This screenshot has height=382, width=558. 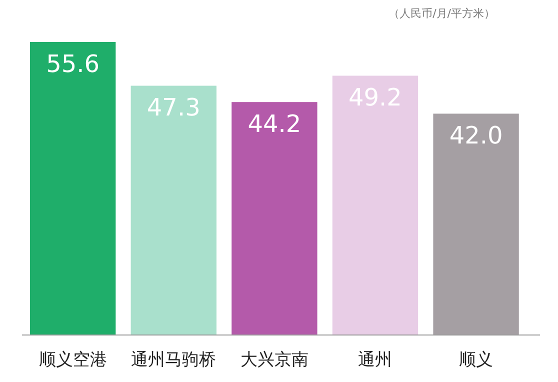 I want to click on data-label: 44.2, so click(x=275, y=124).